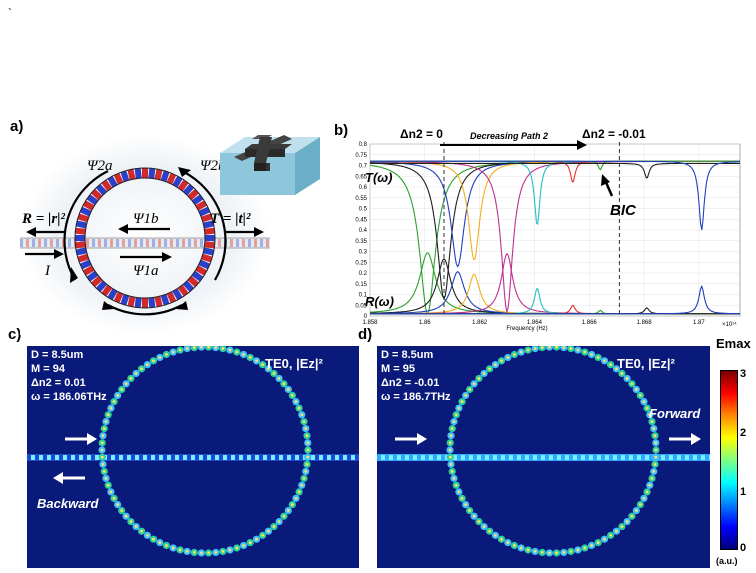  What do you see at coordinates (213, 166) in the screenshot?
I see `psi2b-label: Ψ2b` at bounding box center [213, 166].